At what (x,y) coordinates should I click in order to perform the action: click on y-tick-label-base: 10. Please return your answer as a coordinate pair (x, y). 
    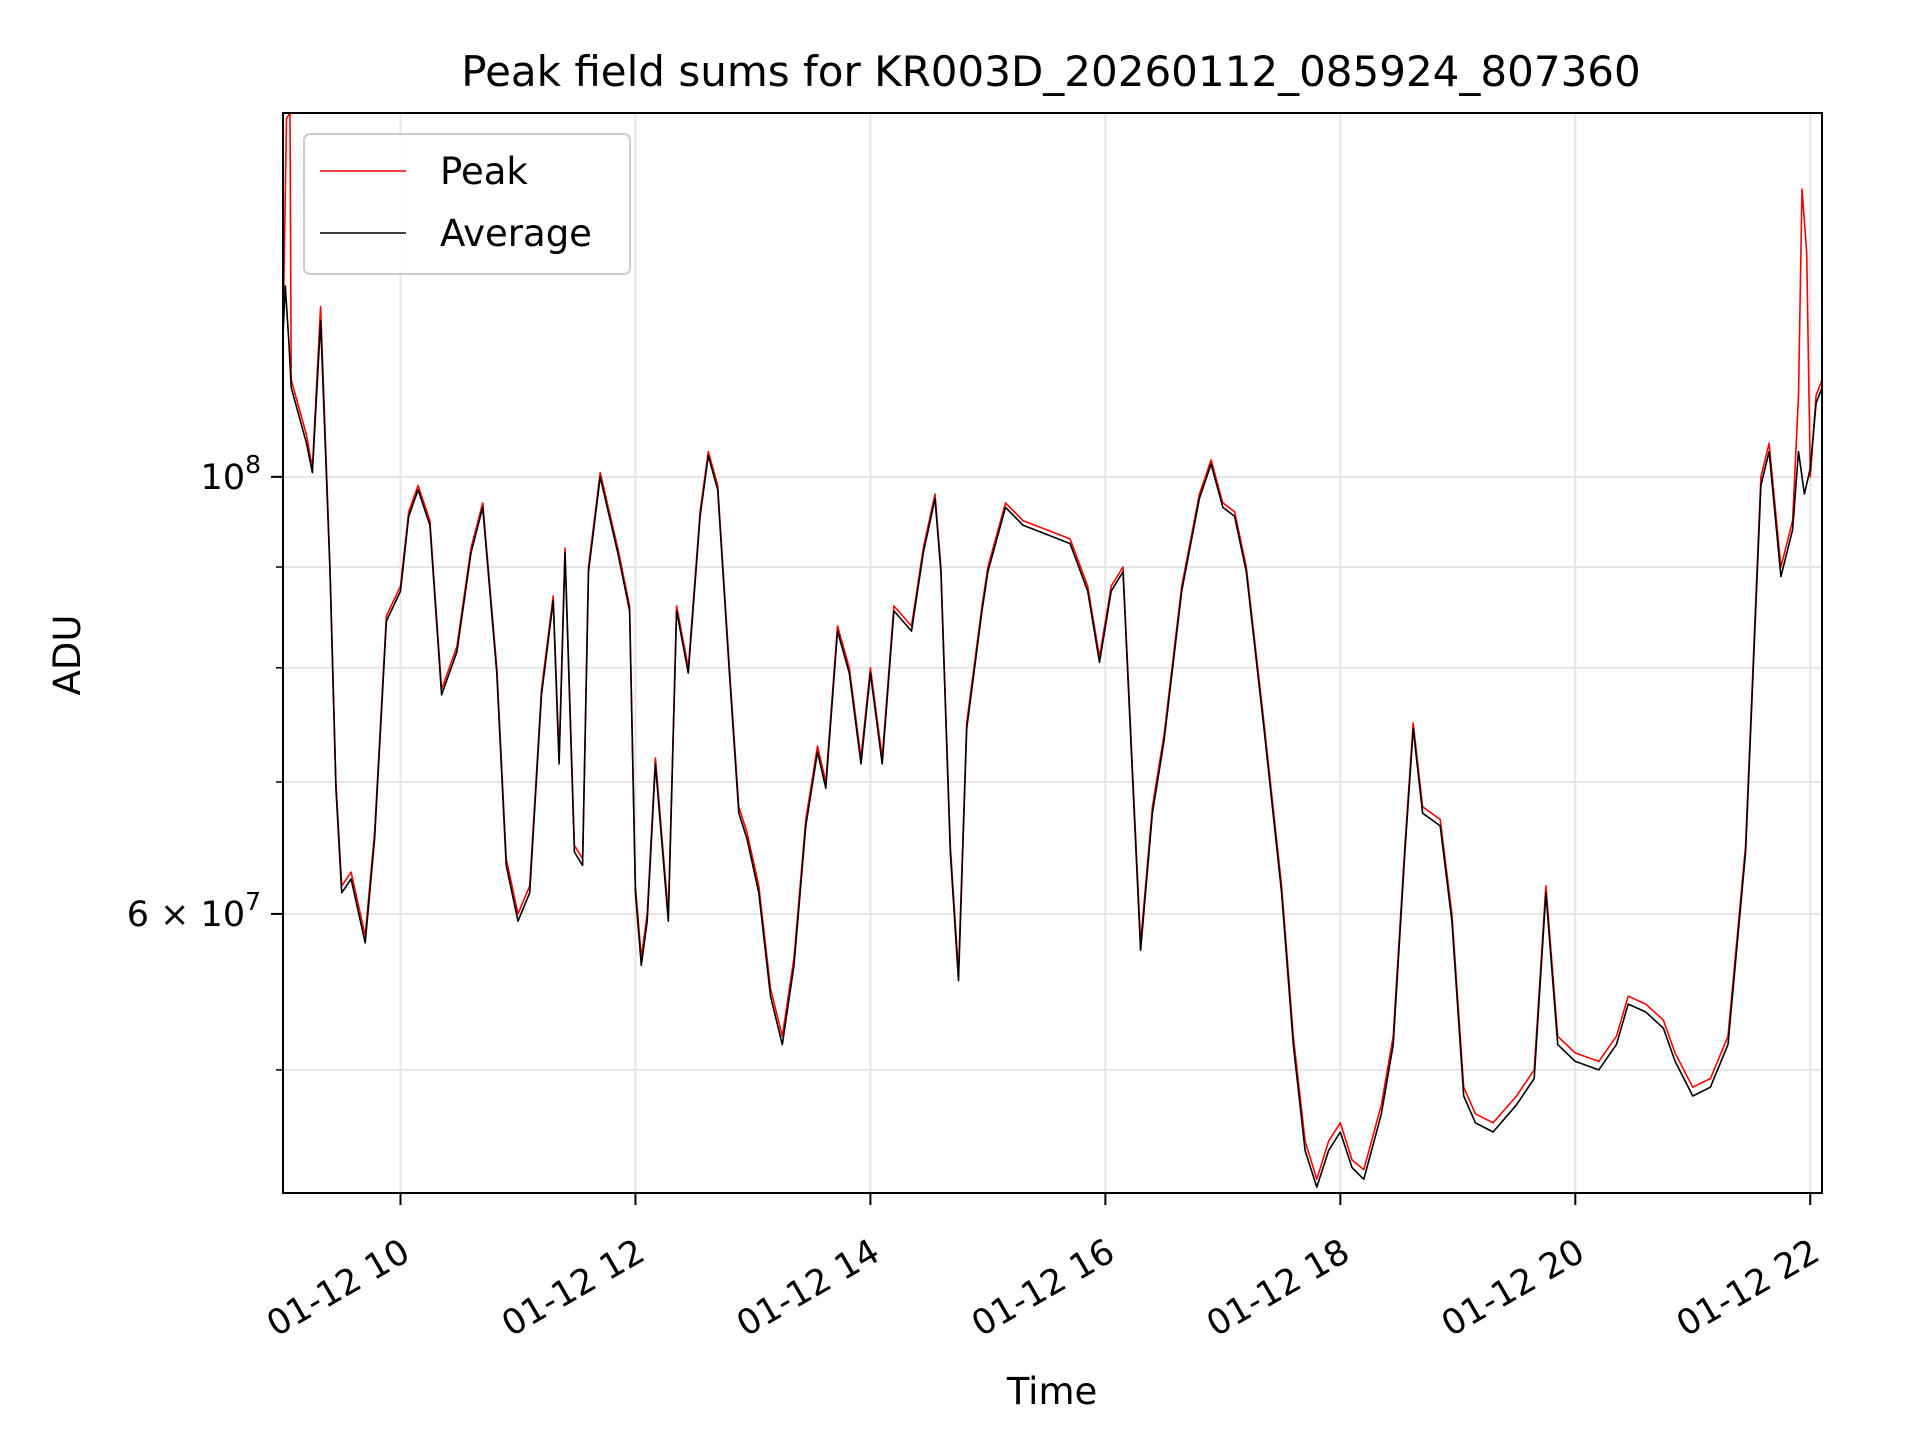
    Looking at the image, I should click on (223, 478).